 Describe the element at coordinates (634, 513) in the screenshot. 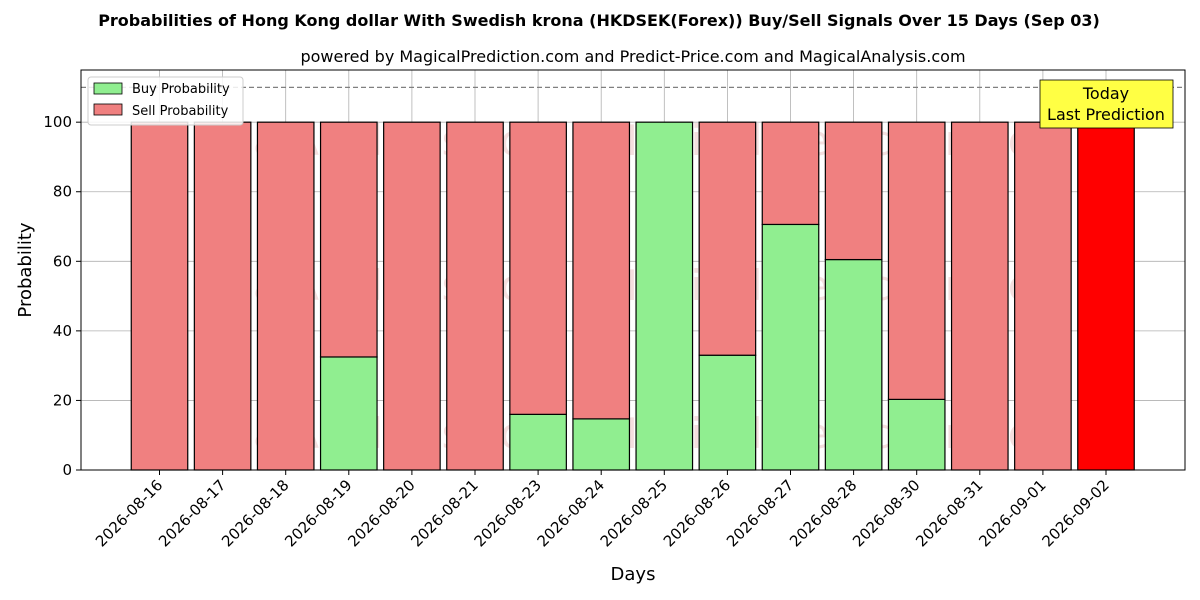

I see `x-tick-label: 2026-08-25` at that location.